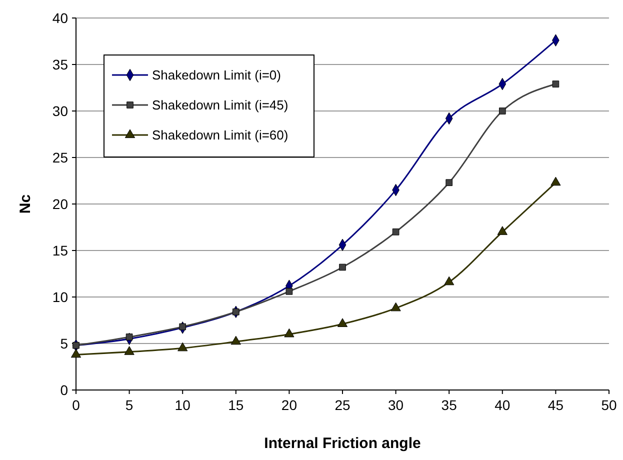  I want to click on x-tick-label: 15, so click(236, 405).